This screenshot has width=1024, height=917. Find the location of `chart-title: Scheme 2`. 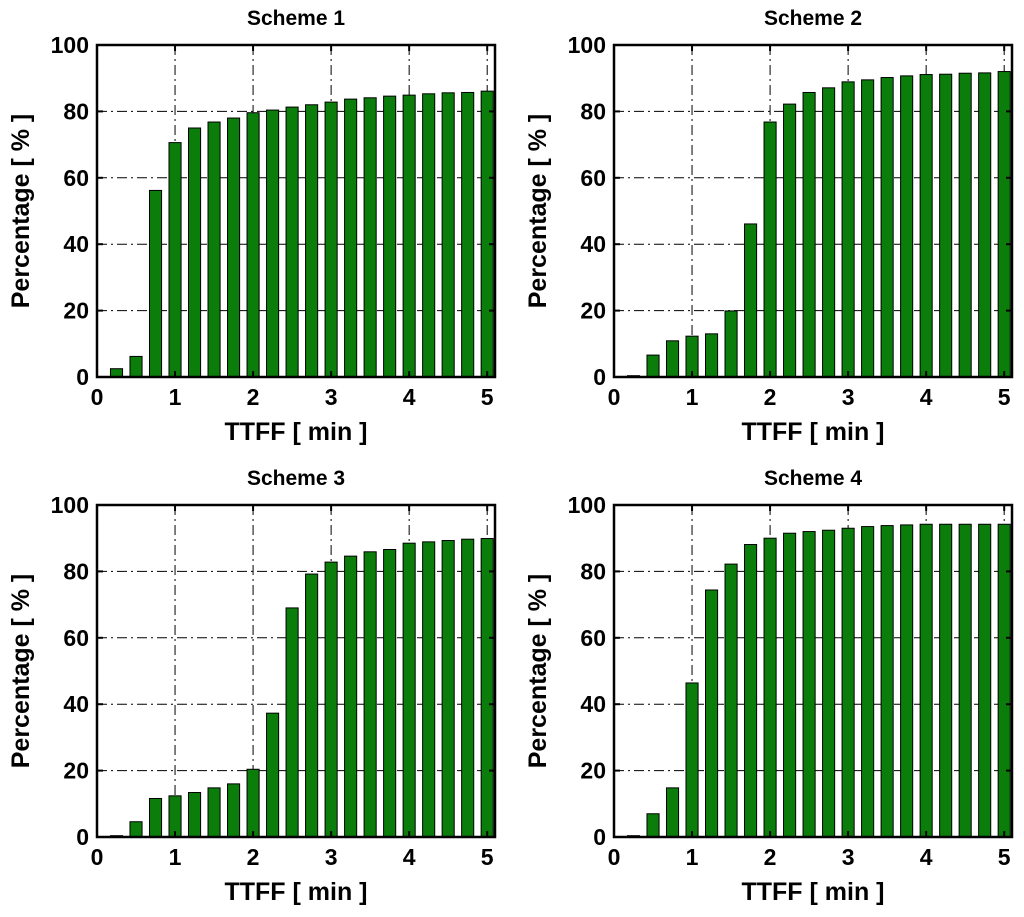

chart-title: Scheme 2 is located at coordinates (813, 18).